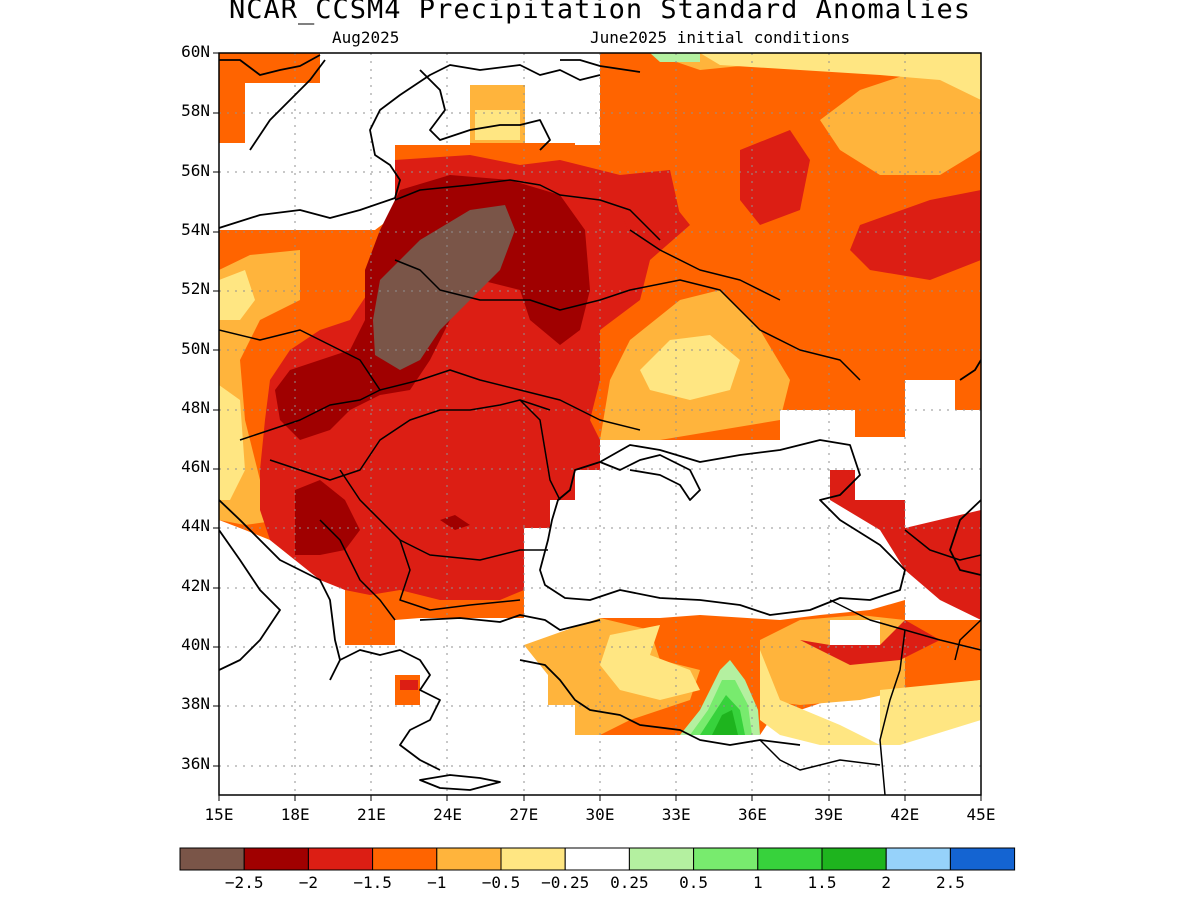  What do you see at coordinates (565, 882) in the screenshot?
I see `colorbar-label: −0.25` at bounding box center [565, 882].